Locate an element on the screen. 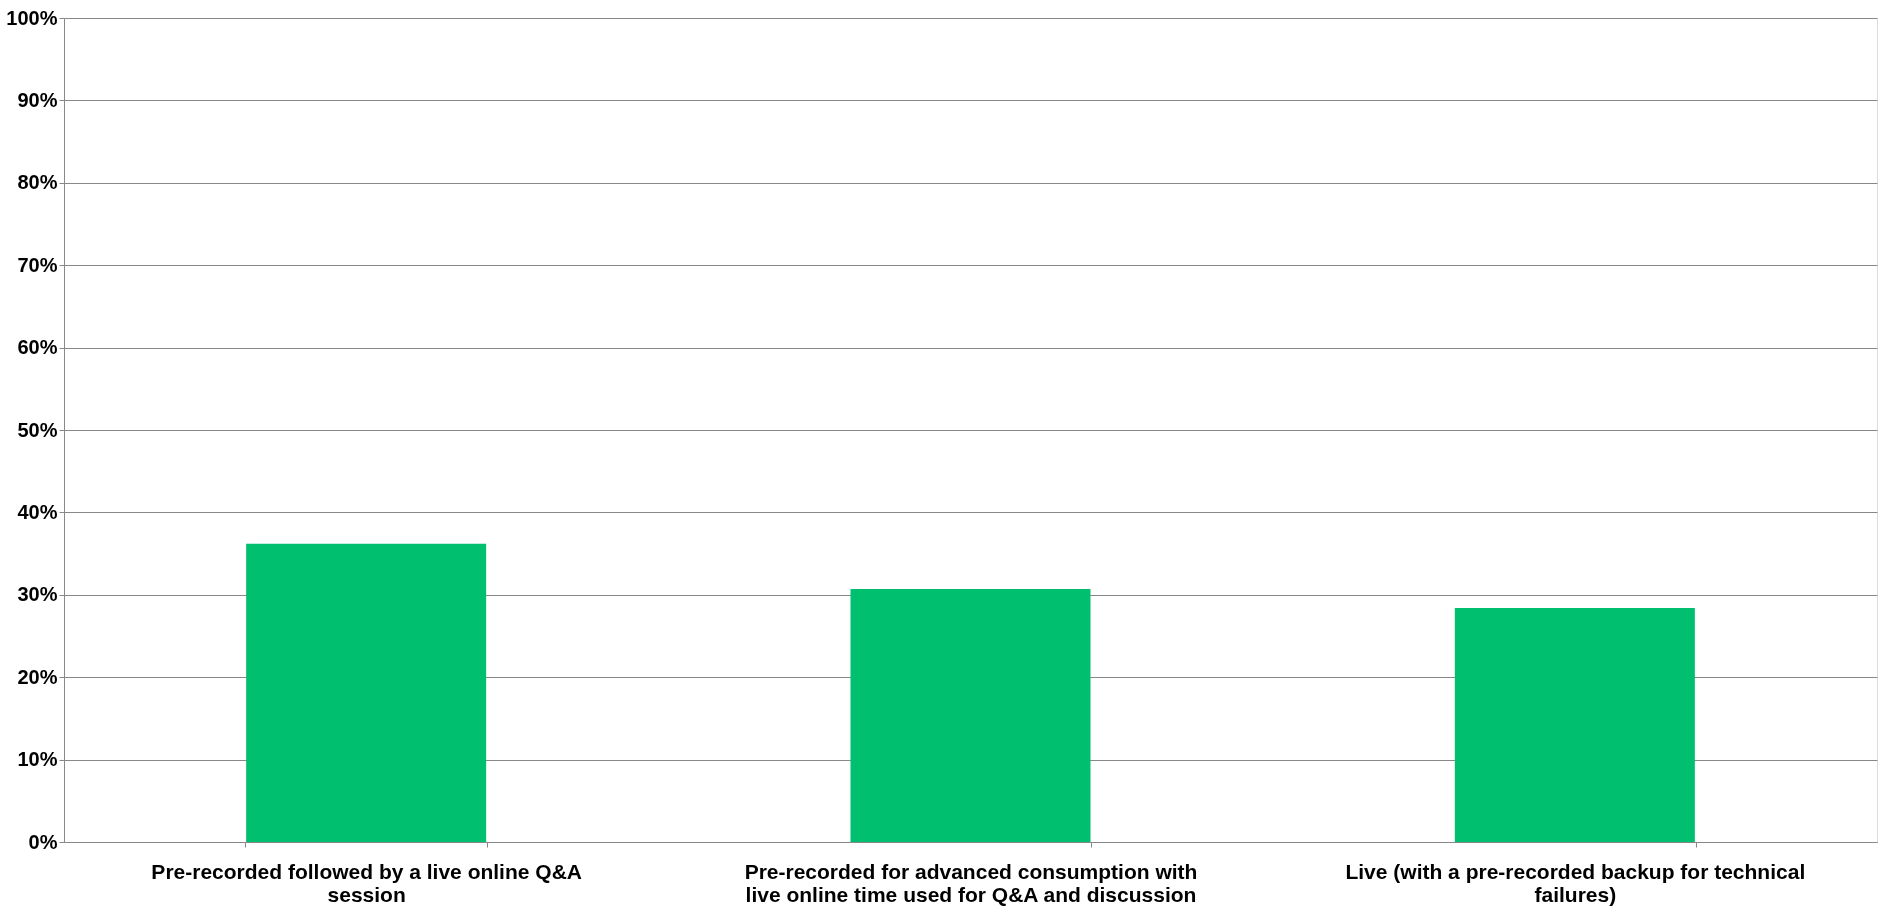 This screenshot has height=923, width=1899. y-tick-label: 70% is located at coordinates (37, 264).